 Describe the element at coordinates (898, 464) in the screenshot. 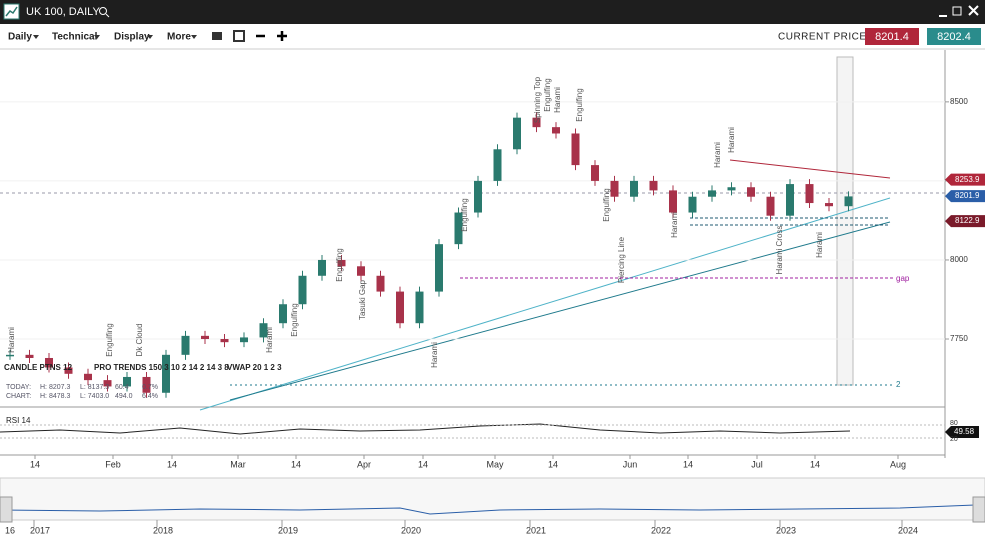

I see `x-tick-label: Aug` at that location.